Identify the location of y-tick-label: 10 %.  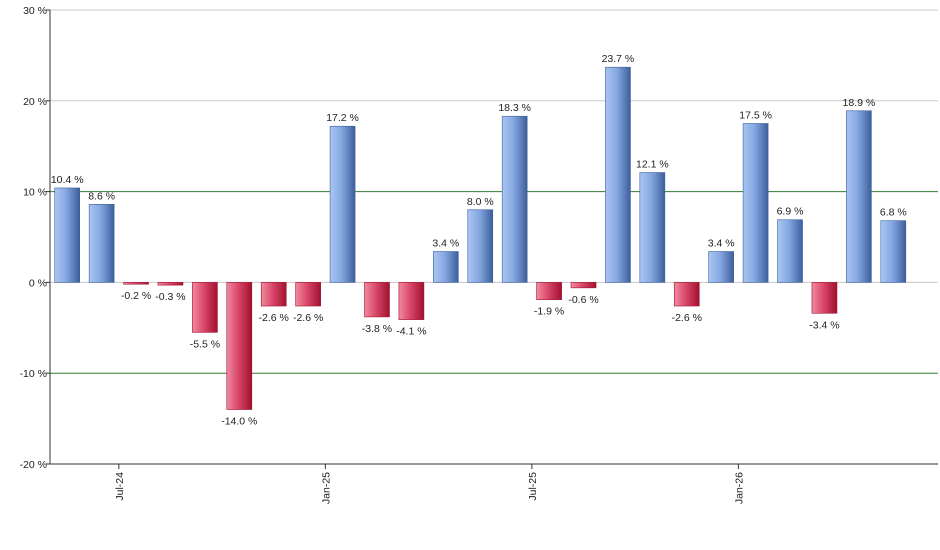
(35, 193).